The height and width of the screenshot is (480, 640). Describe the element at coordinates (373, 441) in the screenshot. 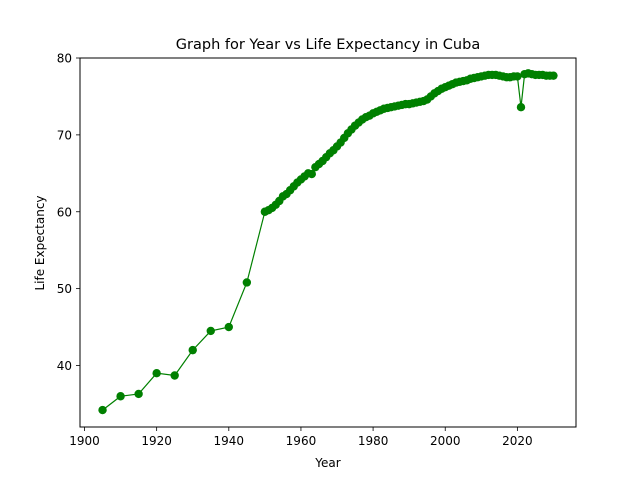

I see `x-tick-label: 1980` at that location.